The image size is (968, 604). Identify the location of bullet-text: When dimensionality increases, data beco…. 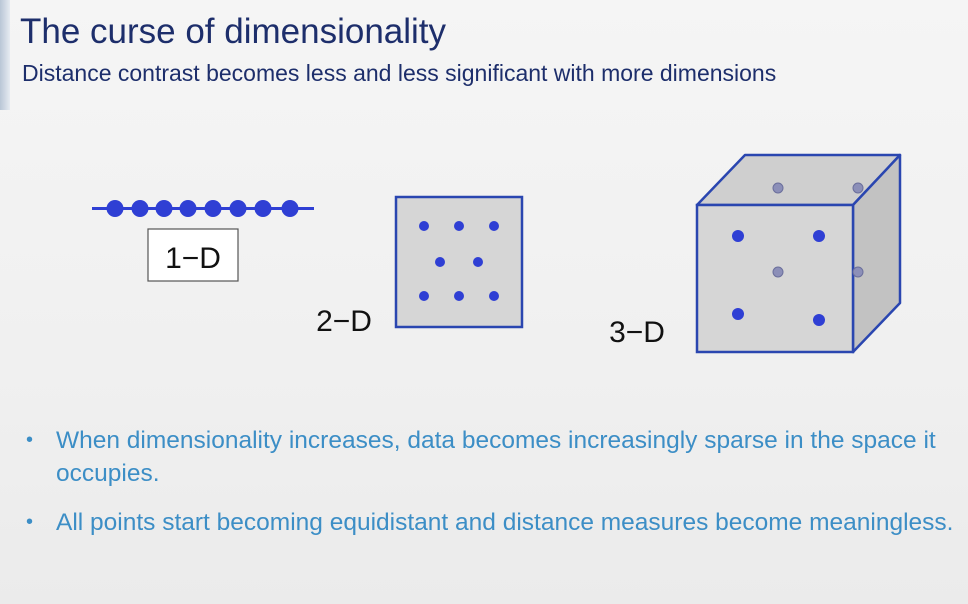
(496, 457).